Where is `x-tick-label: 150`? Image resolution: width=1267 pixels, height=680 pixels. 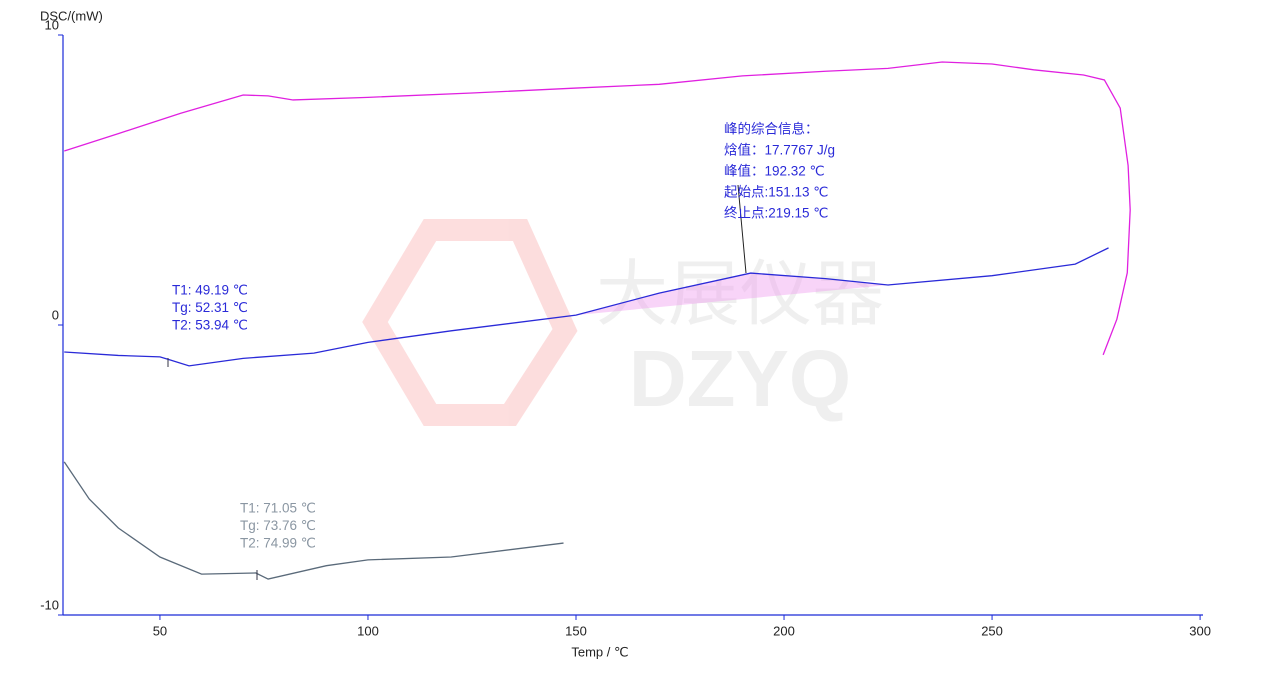 x-tick-label: 150 is located at coordinates (576, 630).